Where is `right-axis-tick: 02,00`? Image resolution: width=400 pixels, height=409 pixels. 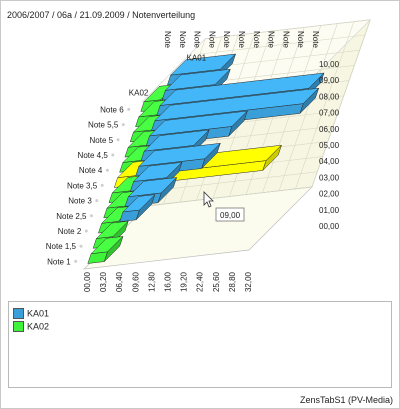 right-axis-tick: 02,00 is located at coordinates (329, 194).